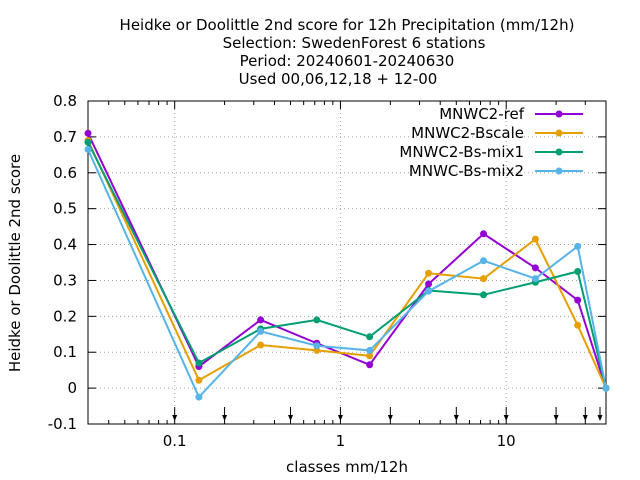 The height and width of the screenshot is (480, 640). I want to click on legend-entry: MNWC2-Bscale, so click(497, 133).